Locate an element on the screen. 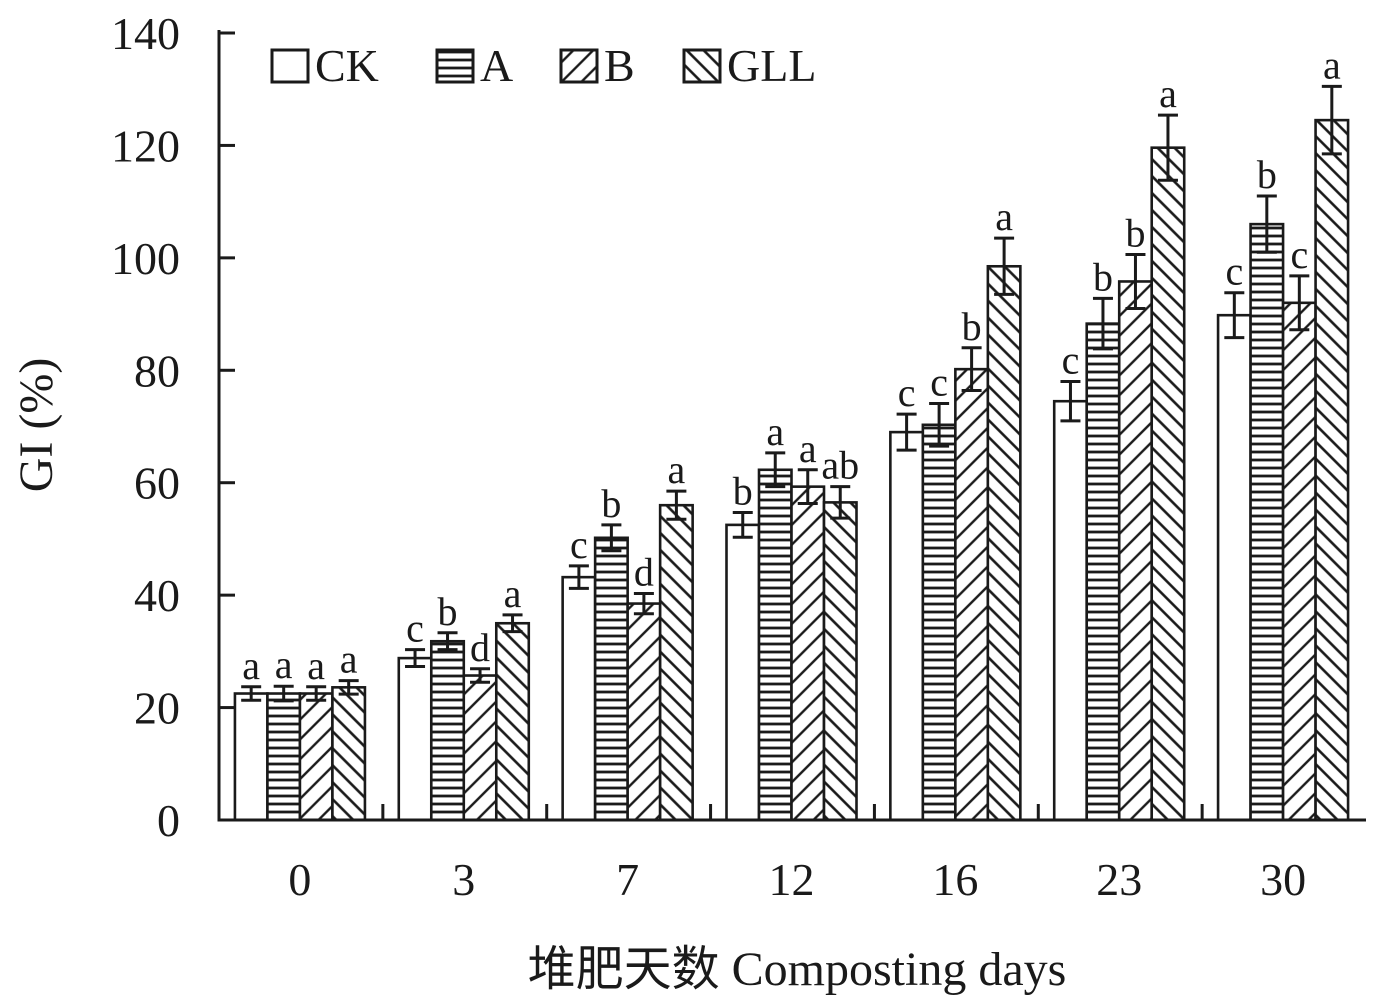  legend-item-ck: CK is located at coordinates (324, 65).